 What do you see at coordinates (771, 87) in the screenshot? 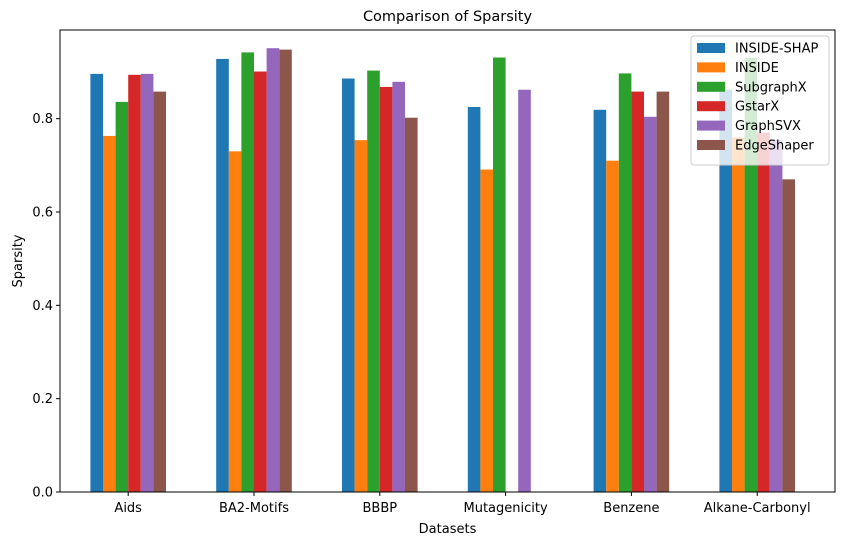
I see `legend-label: SubgraphX` at bounding box center [771, 87].